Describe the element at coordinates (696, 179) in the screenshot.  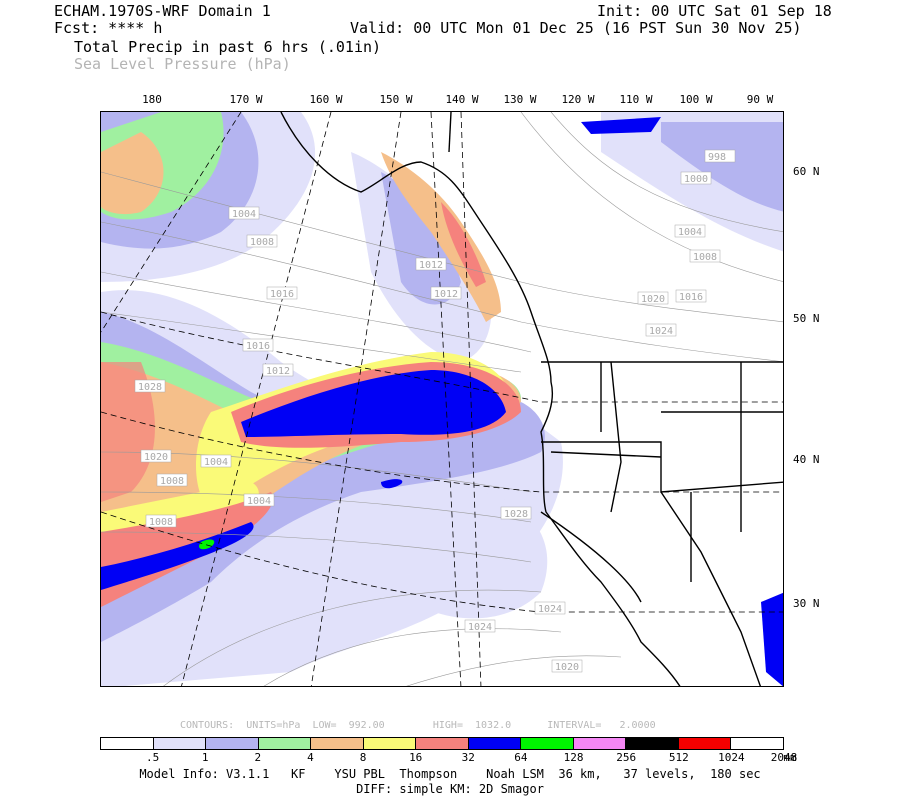
I see `pressure-label: 1000` at that location.